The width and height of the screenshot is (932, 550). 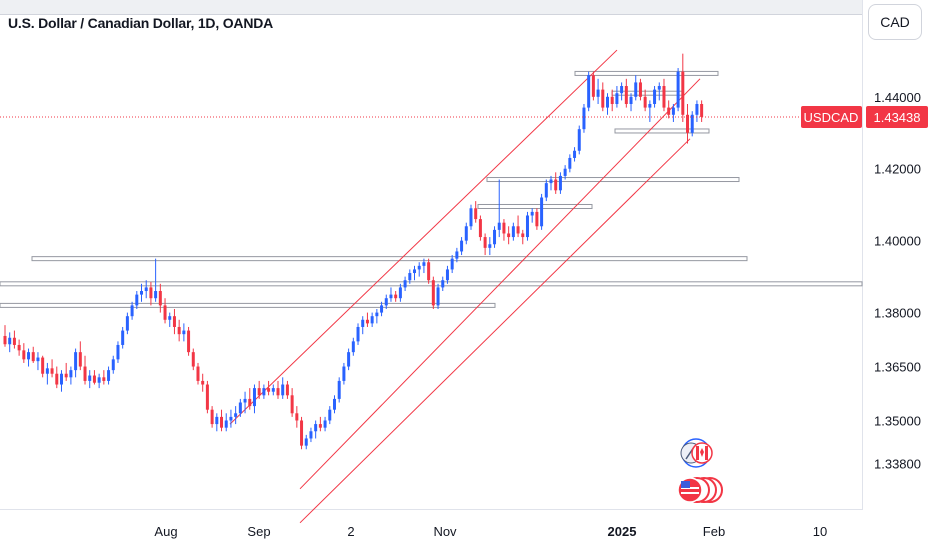 What do you see at coordinates (431, 7) in the screenshot?
I see `top-toolbar` at bounding box center [431, 7].